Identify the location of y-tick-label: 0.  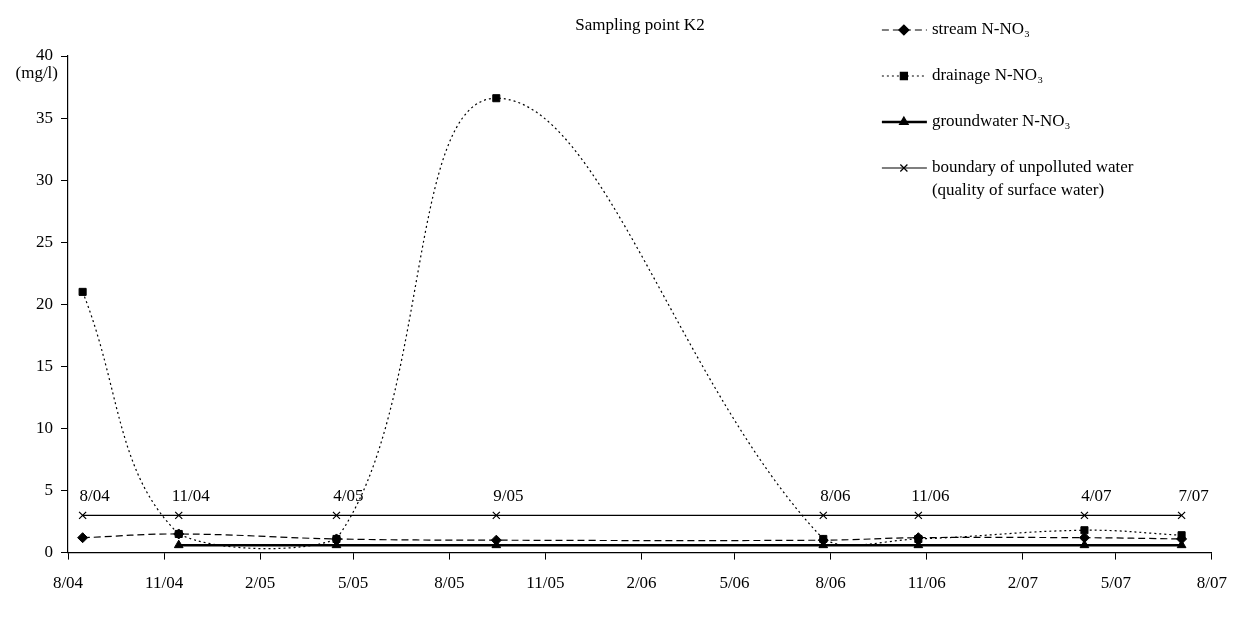
(48, 552).